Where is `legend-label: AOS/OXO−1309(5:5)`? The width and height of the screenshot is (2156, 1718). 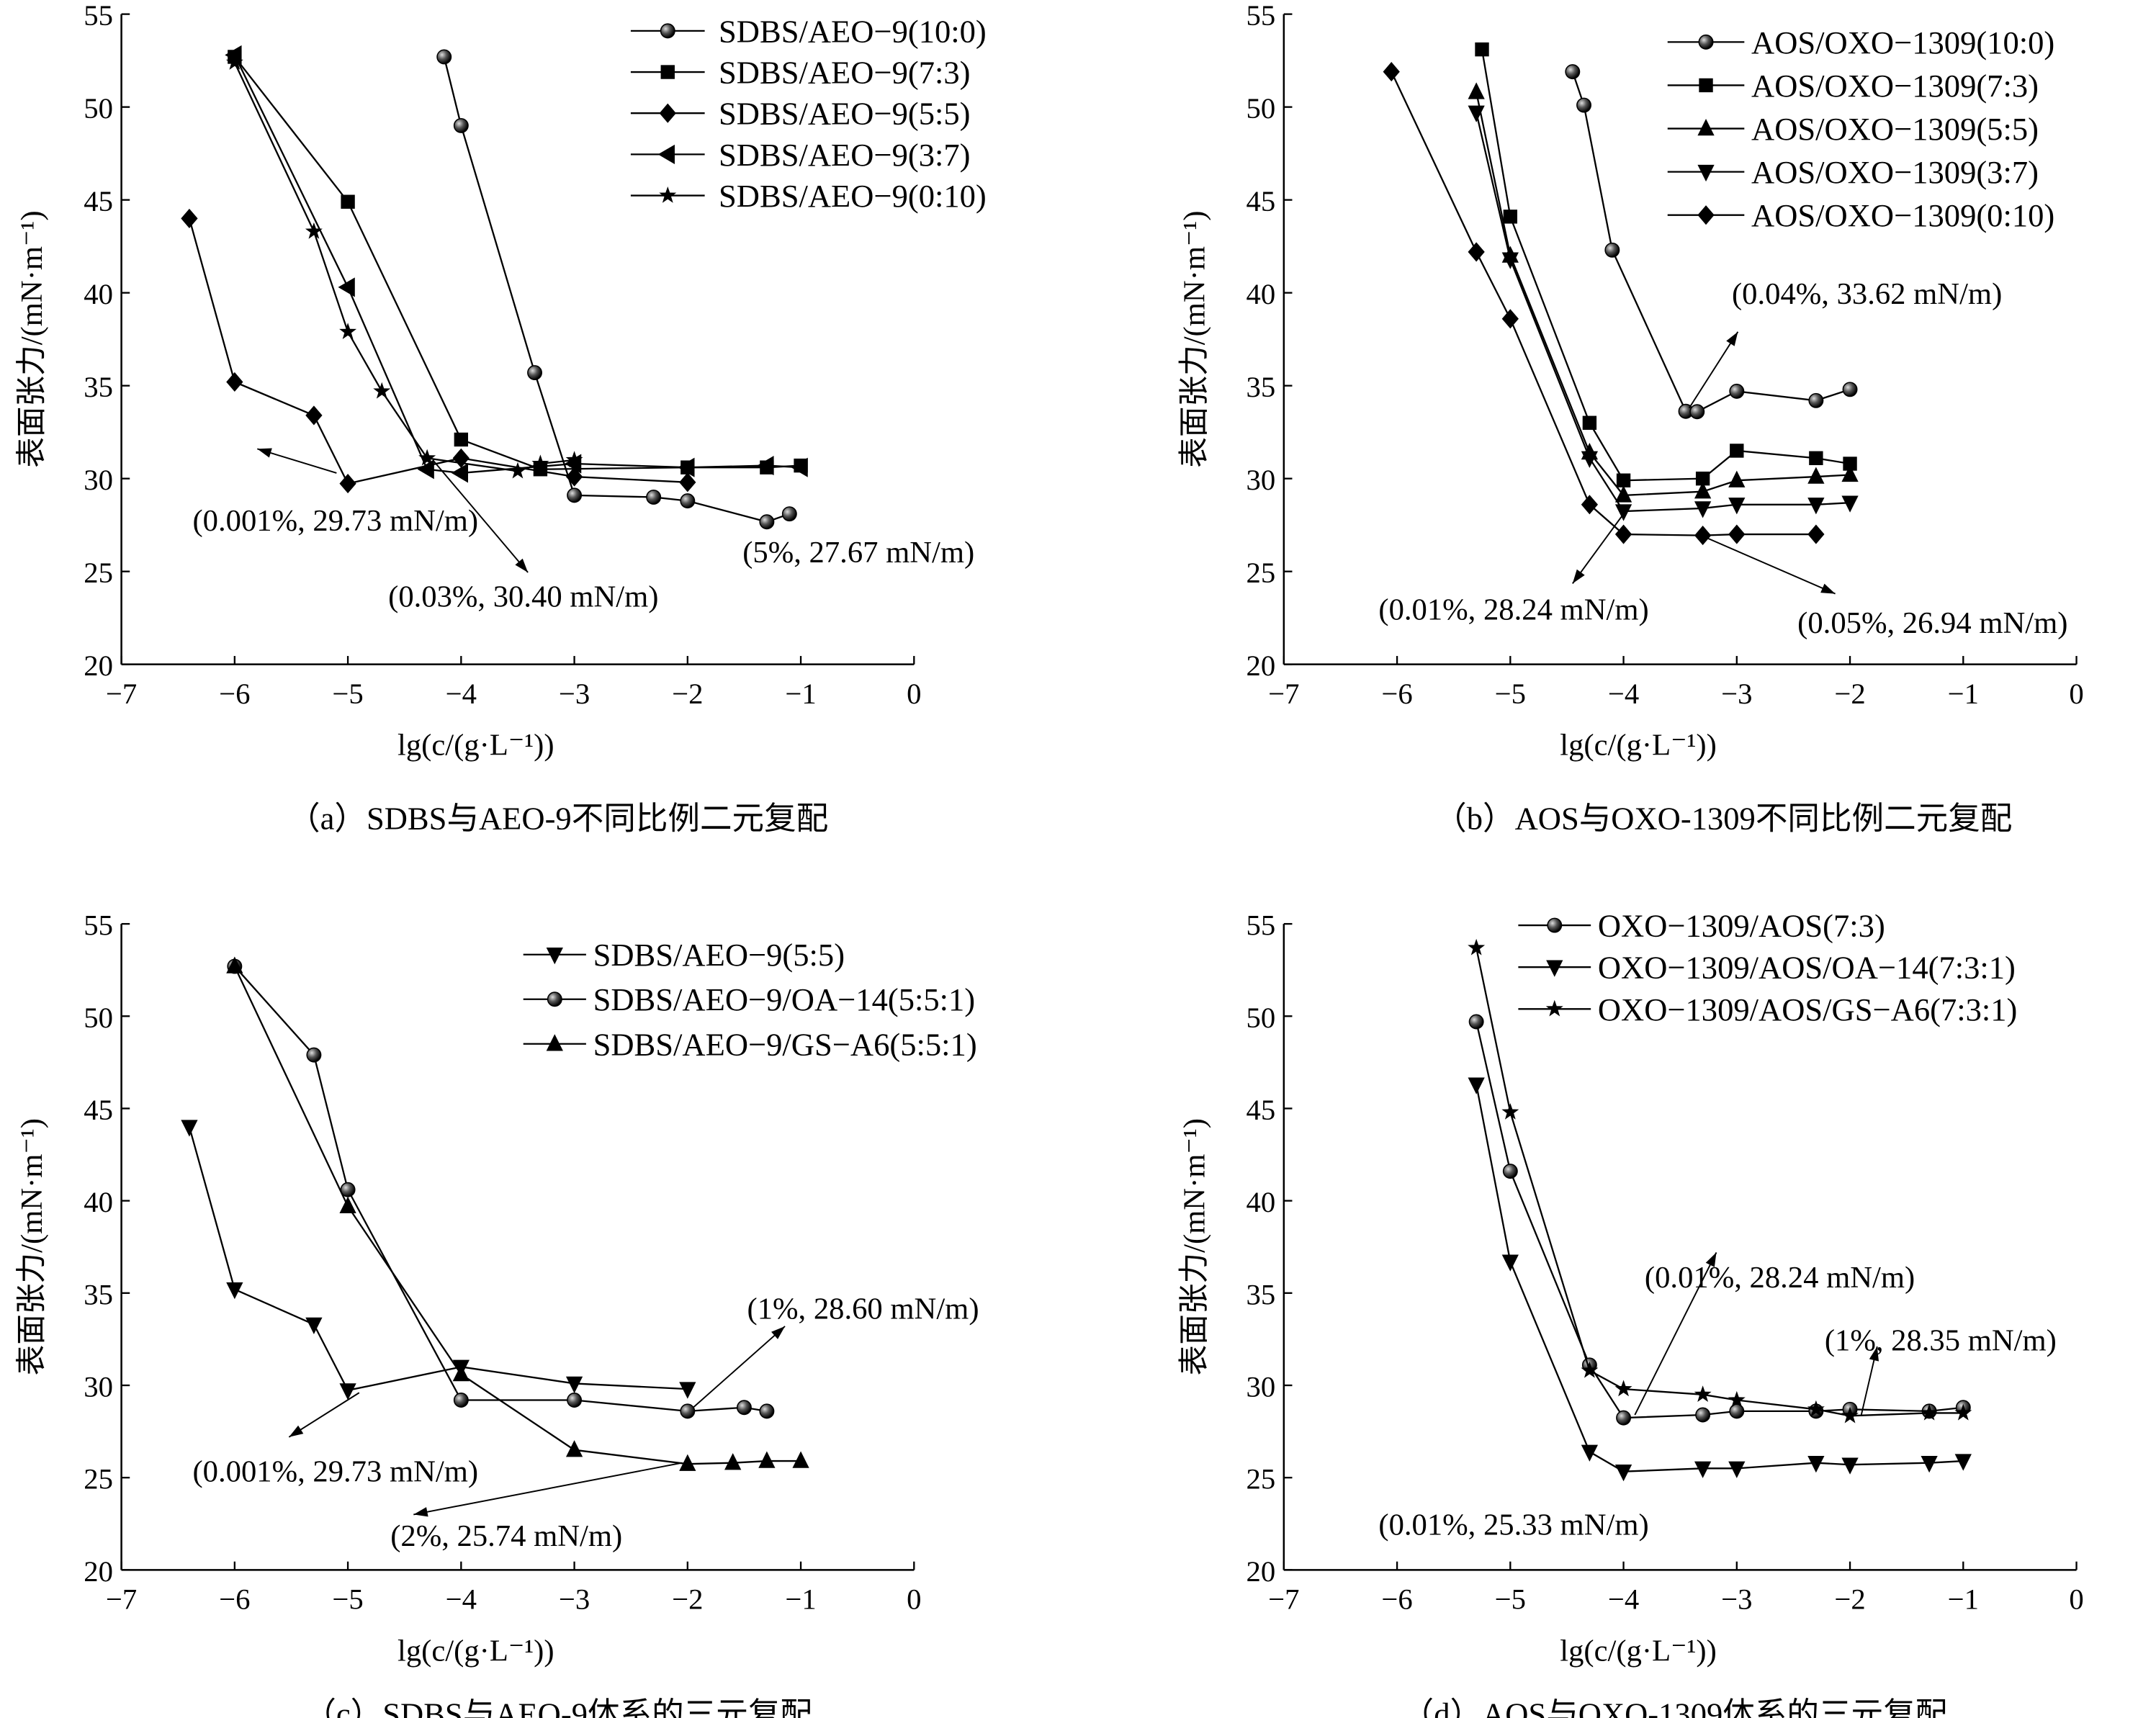
legend-label: AOS/OXO−1309(5:5) is located at coordinates (1895, 129).